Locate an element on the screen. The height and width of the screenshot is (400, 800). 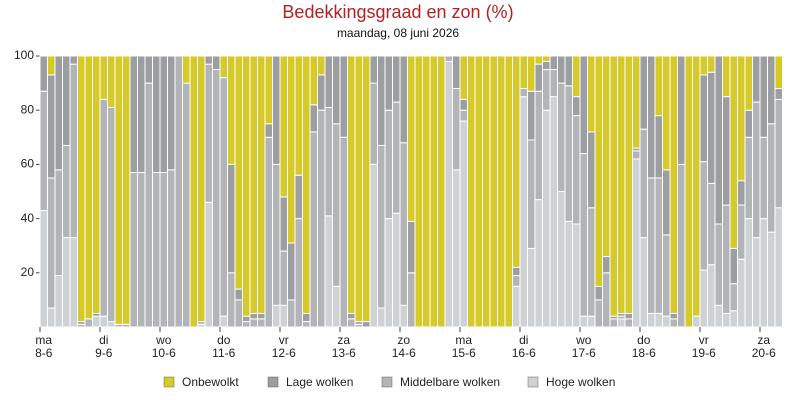
x-tick-label: 14-6 is located at coordinates (404, 353).